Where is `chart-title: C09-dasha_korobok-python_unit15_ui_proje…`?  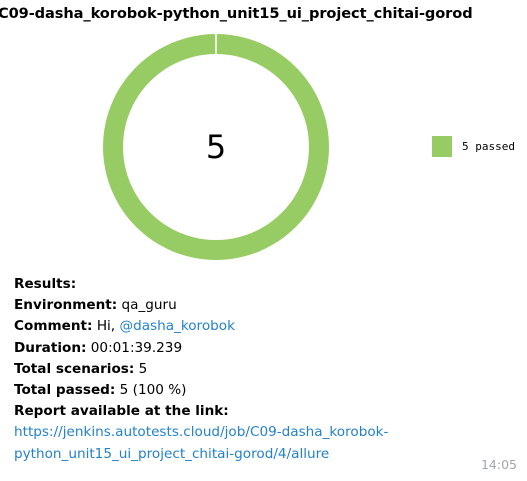
chart-title: C09-dasha_korobok-python_unit15_ui_proje… is located at coordinates (236, 13).